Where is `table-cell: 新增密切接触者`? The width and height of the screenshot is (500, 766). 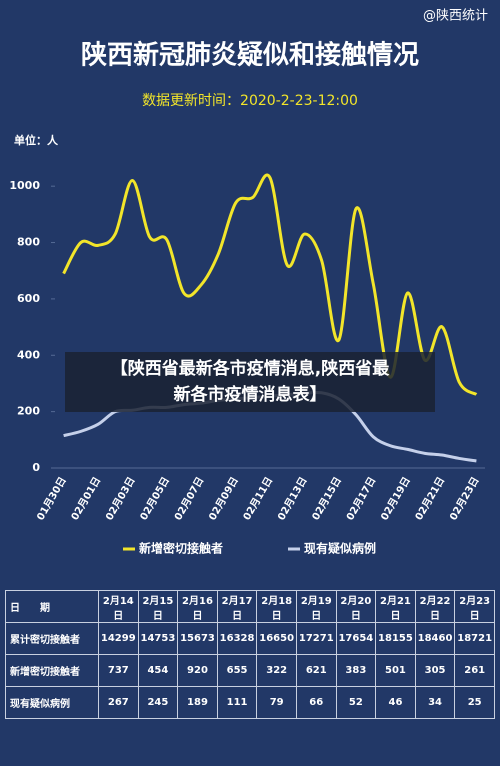
table-cell: 新增密切接触者 is located at coordinates (52, 670).